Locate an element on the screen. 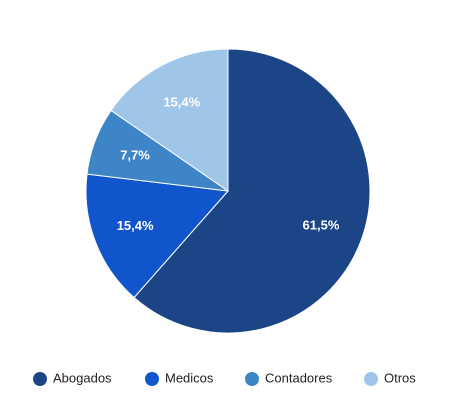 Image resolution: width=449 pixels, height=415 pixels. legend-label: Abogados is located at coordinates (82, 377).